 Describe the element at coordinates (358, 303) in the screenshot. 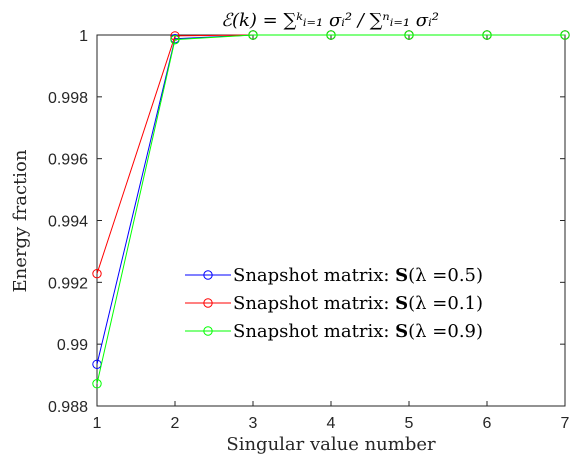

I see `legend-label: Snapshot matrix: S(λ =0.1)` at that location.